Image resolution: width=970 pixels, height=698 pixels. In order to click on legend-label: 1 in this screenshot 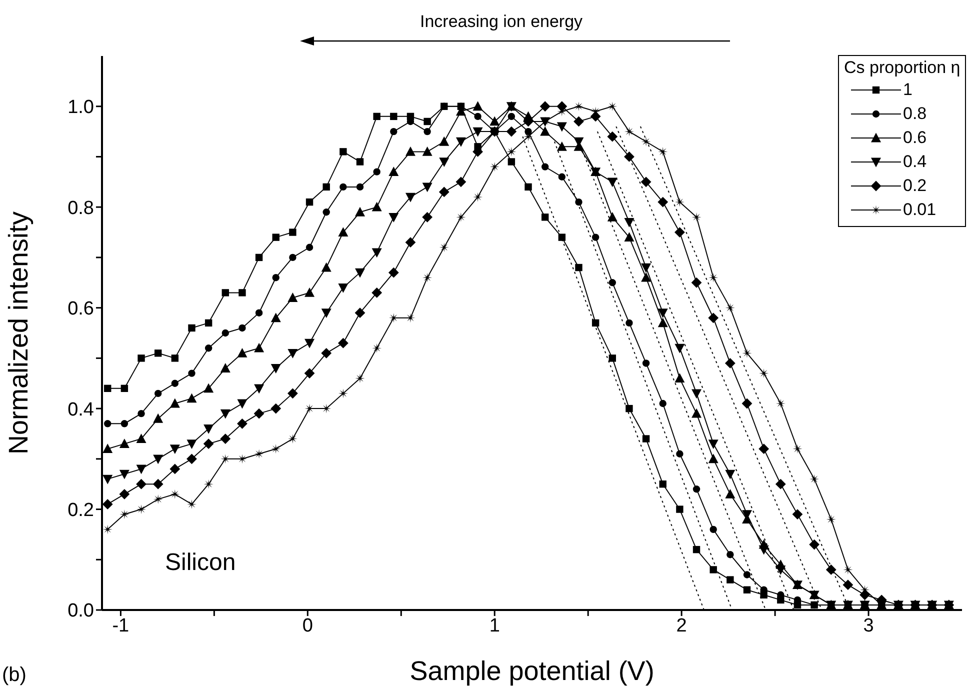, I will do `click(907, 90)`.